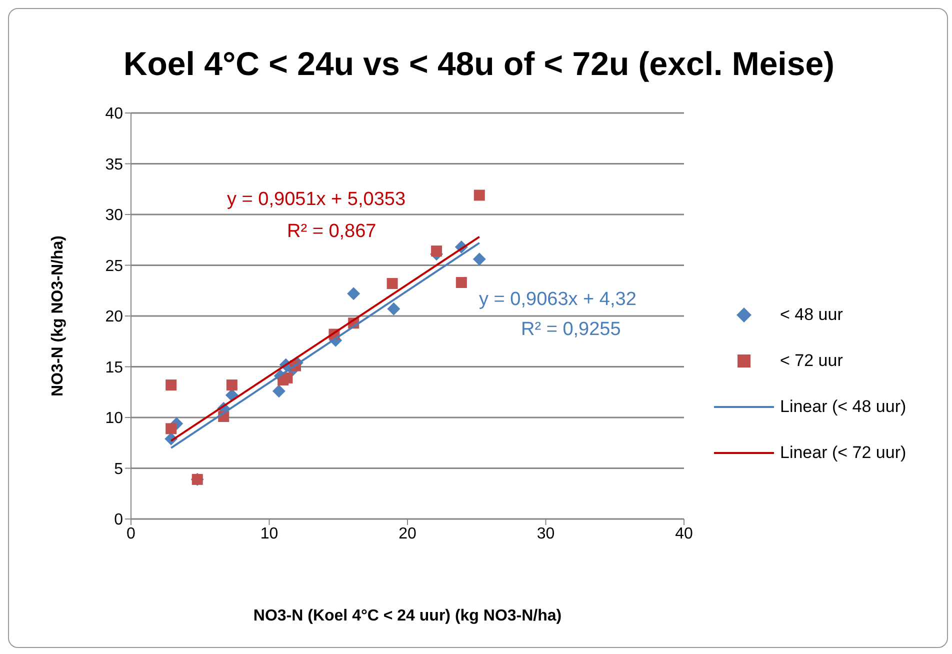 The height and width of the screenshot is (654, 952). What do you see at coordinates (407, 615) in the screenshot?
I see `x-axis-title: NO3-N (Koel 4°C < 24 uur) (kg NO3-N/ha)` at bounding box center [407, 615].